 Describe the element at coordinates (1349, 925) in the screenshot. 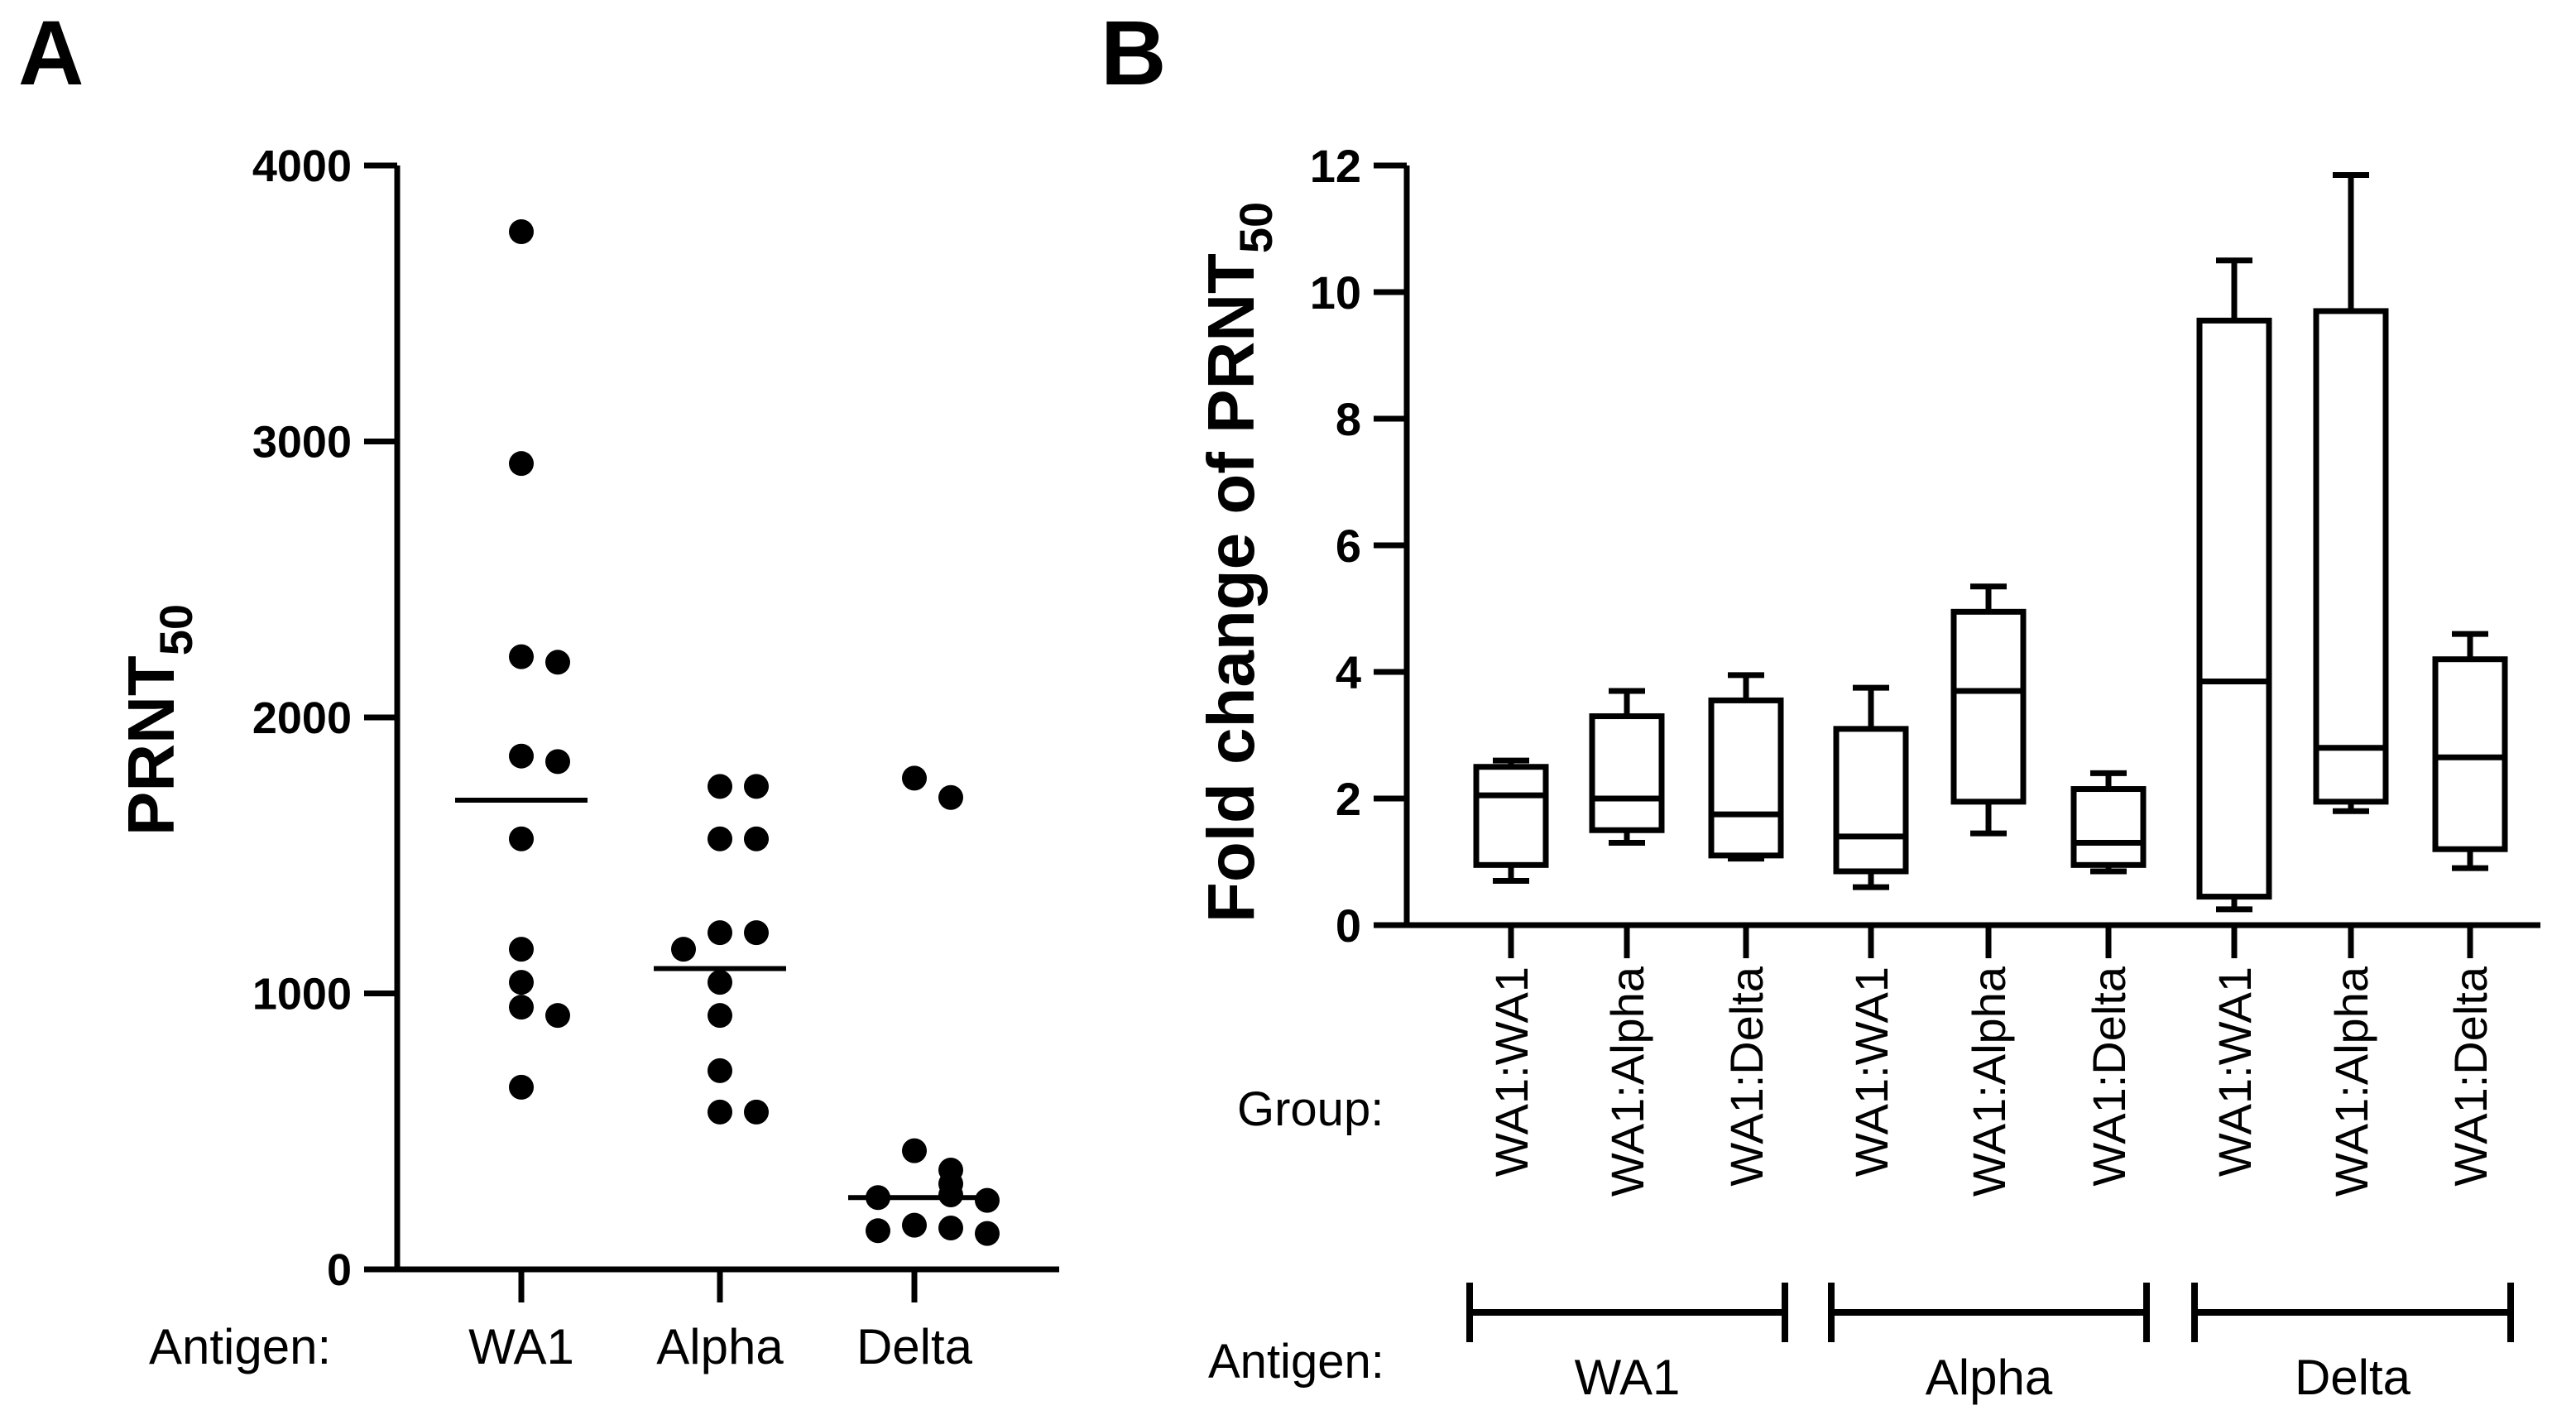

I see `b-y-tick-label: 0` at that location.